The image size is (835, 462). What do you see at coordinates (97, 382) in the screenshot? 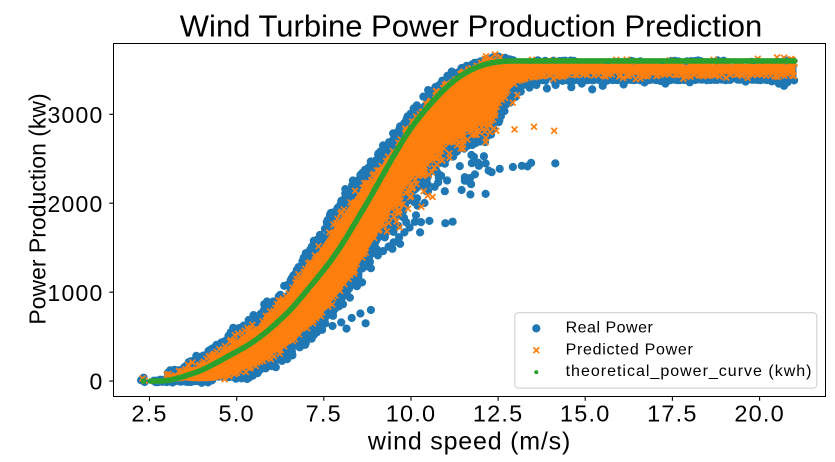
I see `svg-text: 0` at bounding box center [97, 382].